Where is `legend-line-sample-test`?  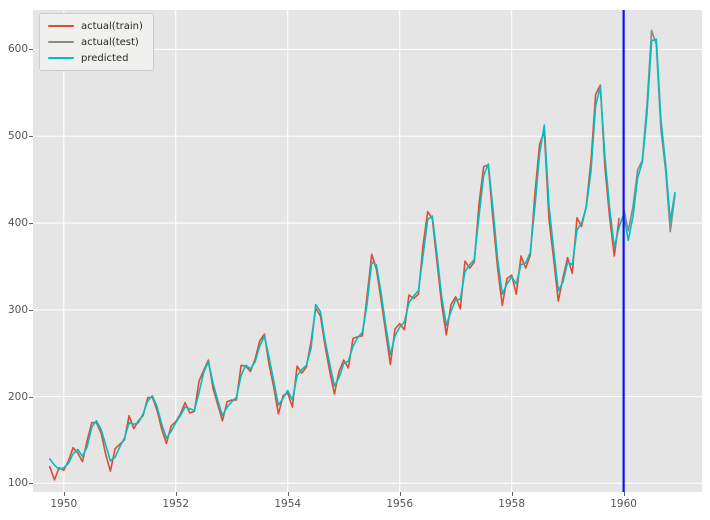 legend-line-sample-test is located at coordinates (61, 42).